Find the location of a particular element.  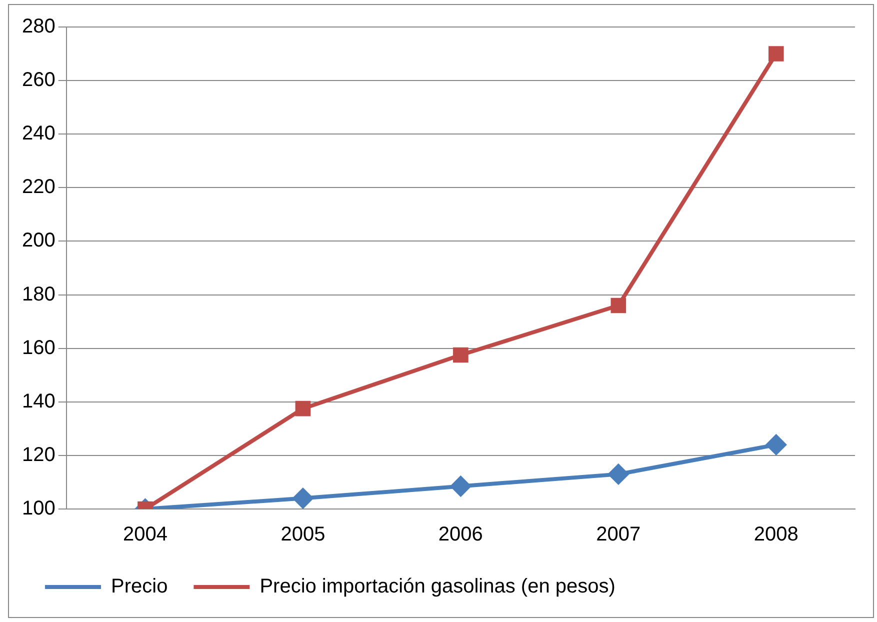

y-tick-label: 180 is located at coordinates (39, 294).